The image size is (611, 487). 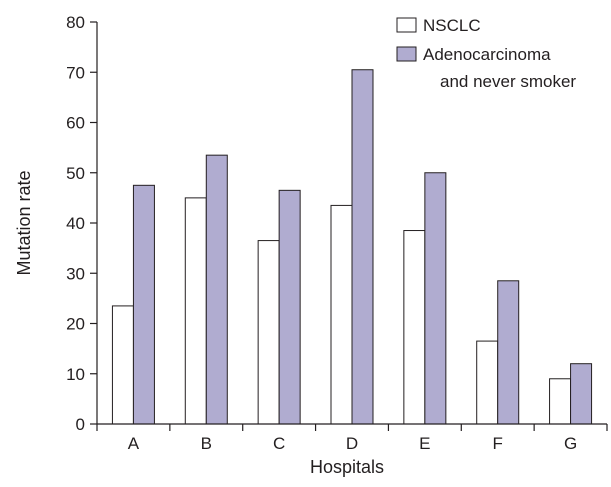 I want to click on x-axis-ticks: A B C D E F G, so click(x=352, y=438).